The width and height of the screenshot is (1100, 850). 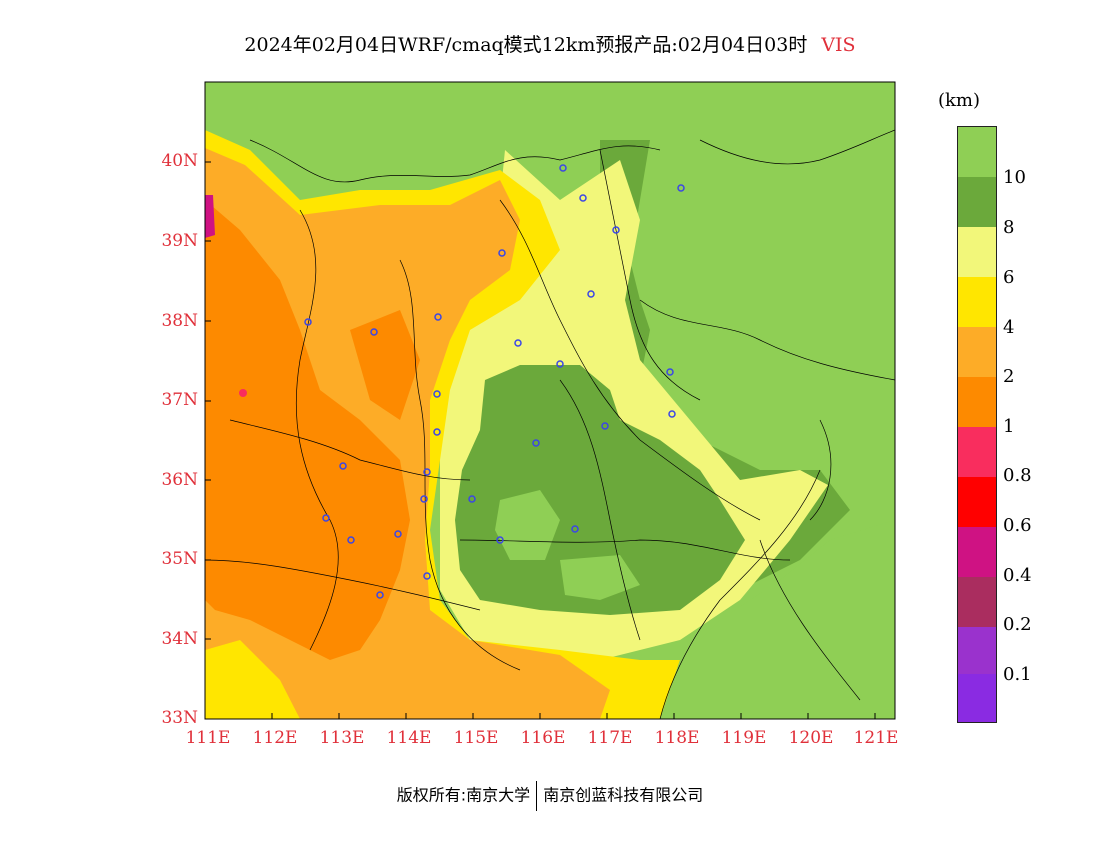 What do you see at coordinates (1009, 227) in the screenshot?
I see `colorbar-label: 8` at bounding box center [1009, 227].